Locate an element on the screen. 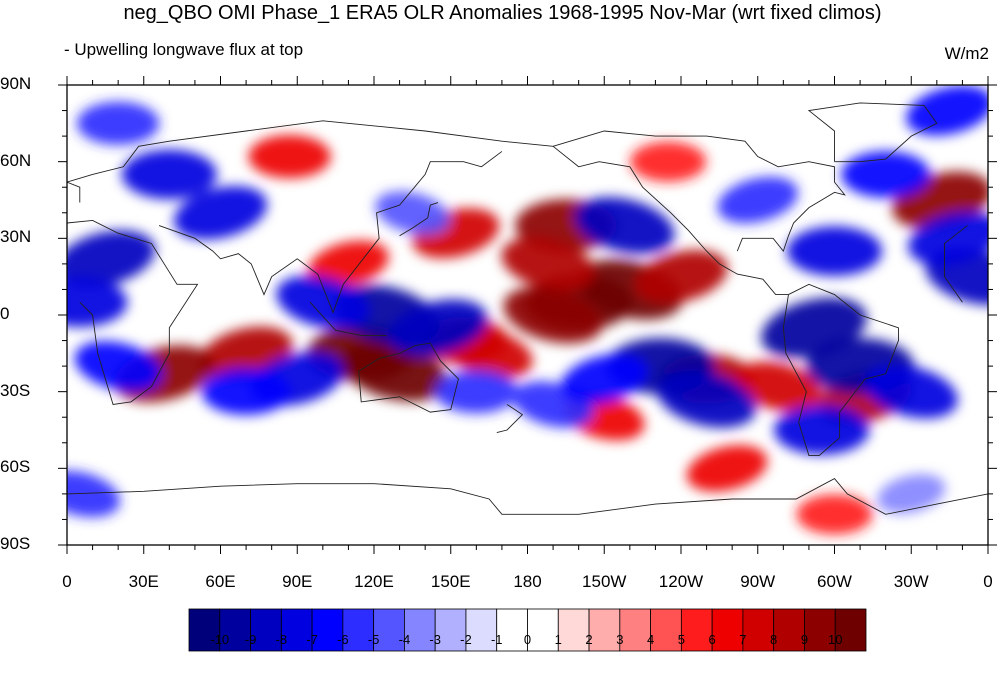 The image size is (1005, 676). y-tick-label: 60N is located at coordinates (16, 160).